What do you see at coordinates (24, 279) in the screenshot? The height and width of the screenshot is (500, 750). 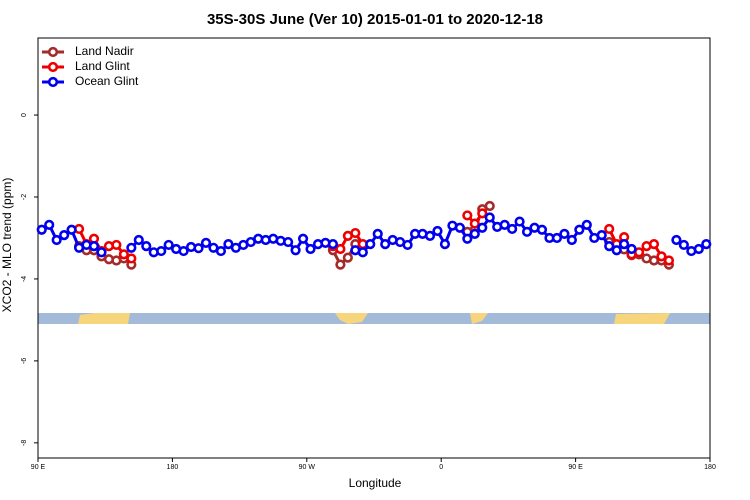 I see `y-tick-label: -4` at bounding box center [24, 279].